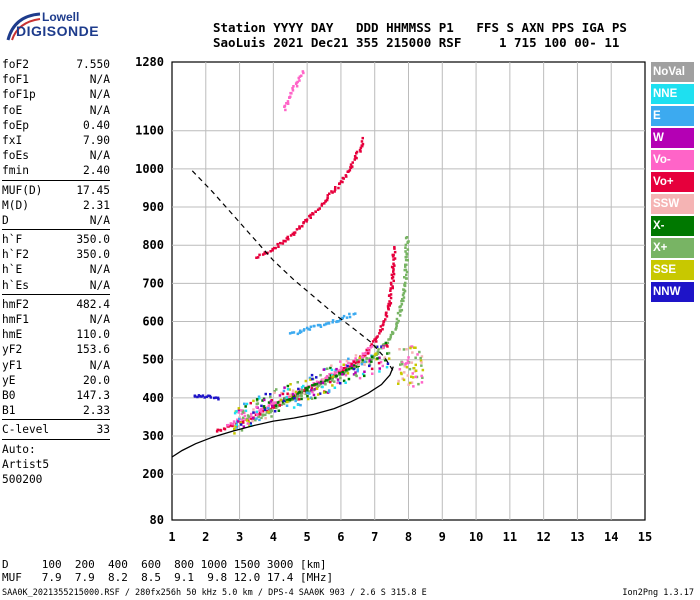 The image size is (700, 600). What do you see at coordinates (58, 31) in the screenshot?
I see `logo-line2: DIGISONDE` at bounding box center [58, 31].